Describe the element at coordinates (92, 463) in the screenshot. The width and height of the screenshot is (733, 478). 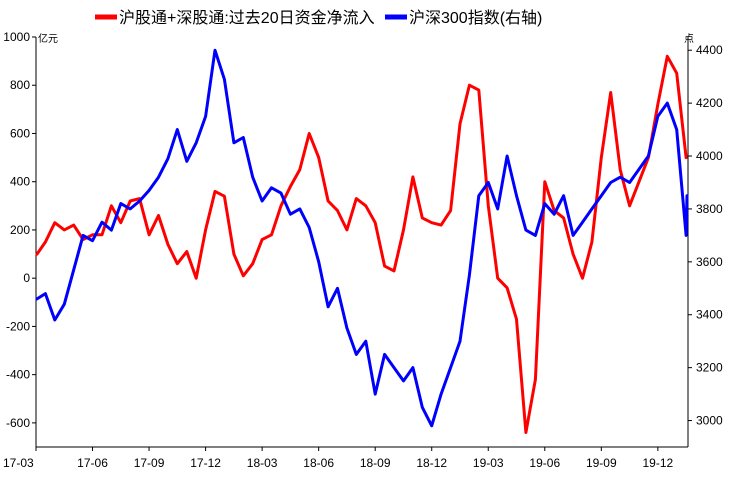
I see `x-tick-label: 17-06` at that location.